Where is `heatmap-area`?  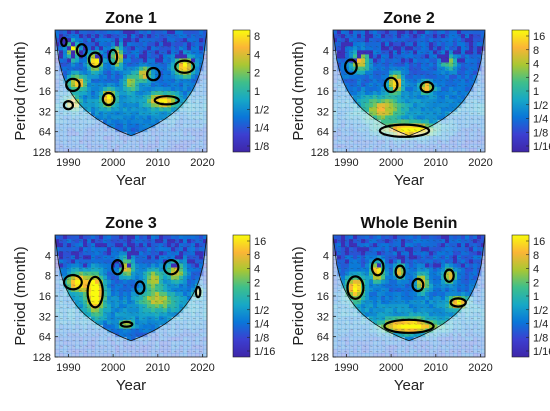
heatmap-area is located at coordinates (409, 91).